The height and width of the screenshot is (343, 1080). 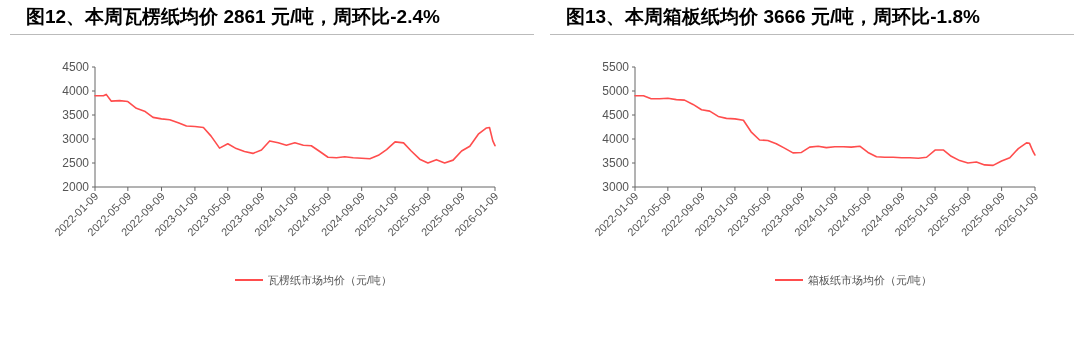 What do you see at coordinates (330, 280) in the screenshot?
I see `legend-label: 瓦楞纸市场均价（元/吨）` at bounding box center [330, 280].